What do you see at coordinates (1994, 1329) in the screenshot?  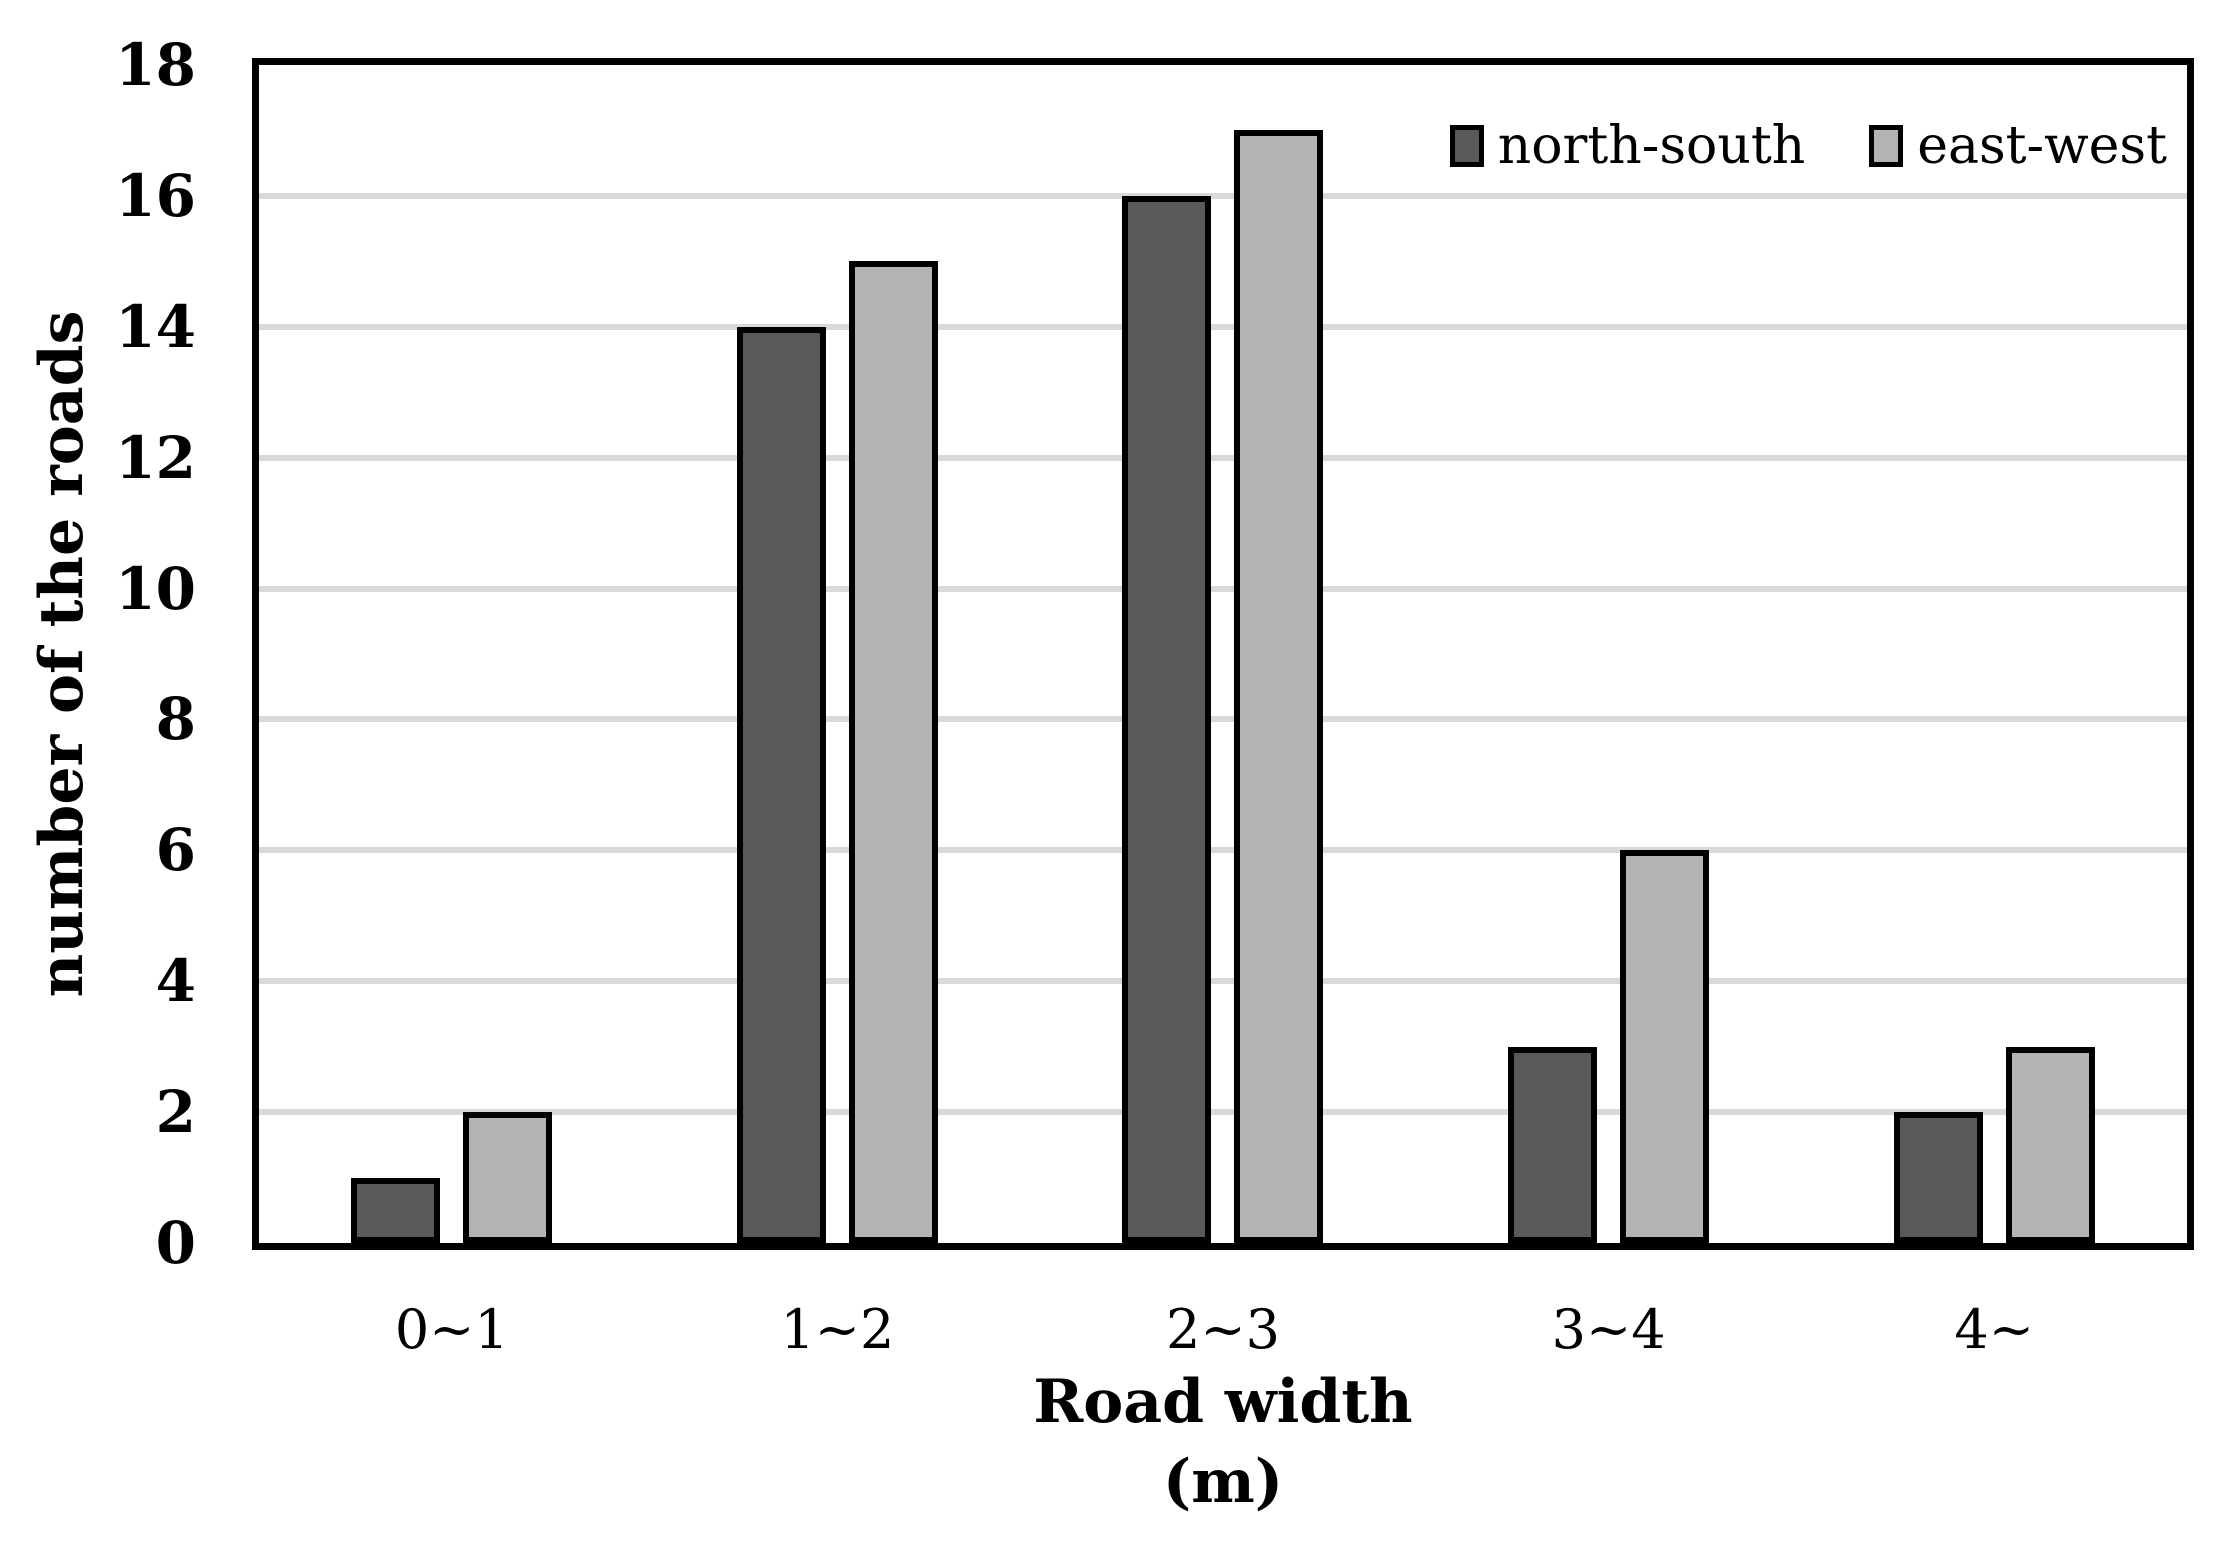 I see `x-tick-label-4~: 4~` at bounding box center [1994, 1329].